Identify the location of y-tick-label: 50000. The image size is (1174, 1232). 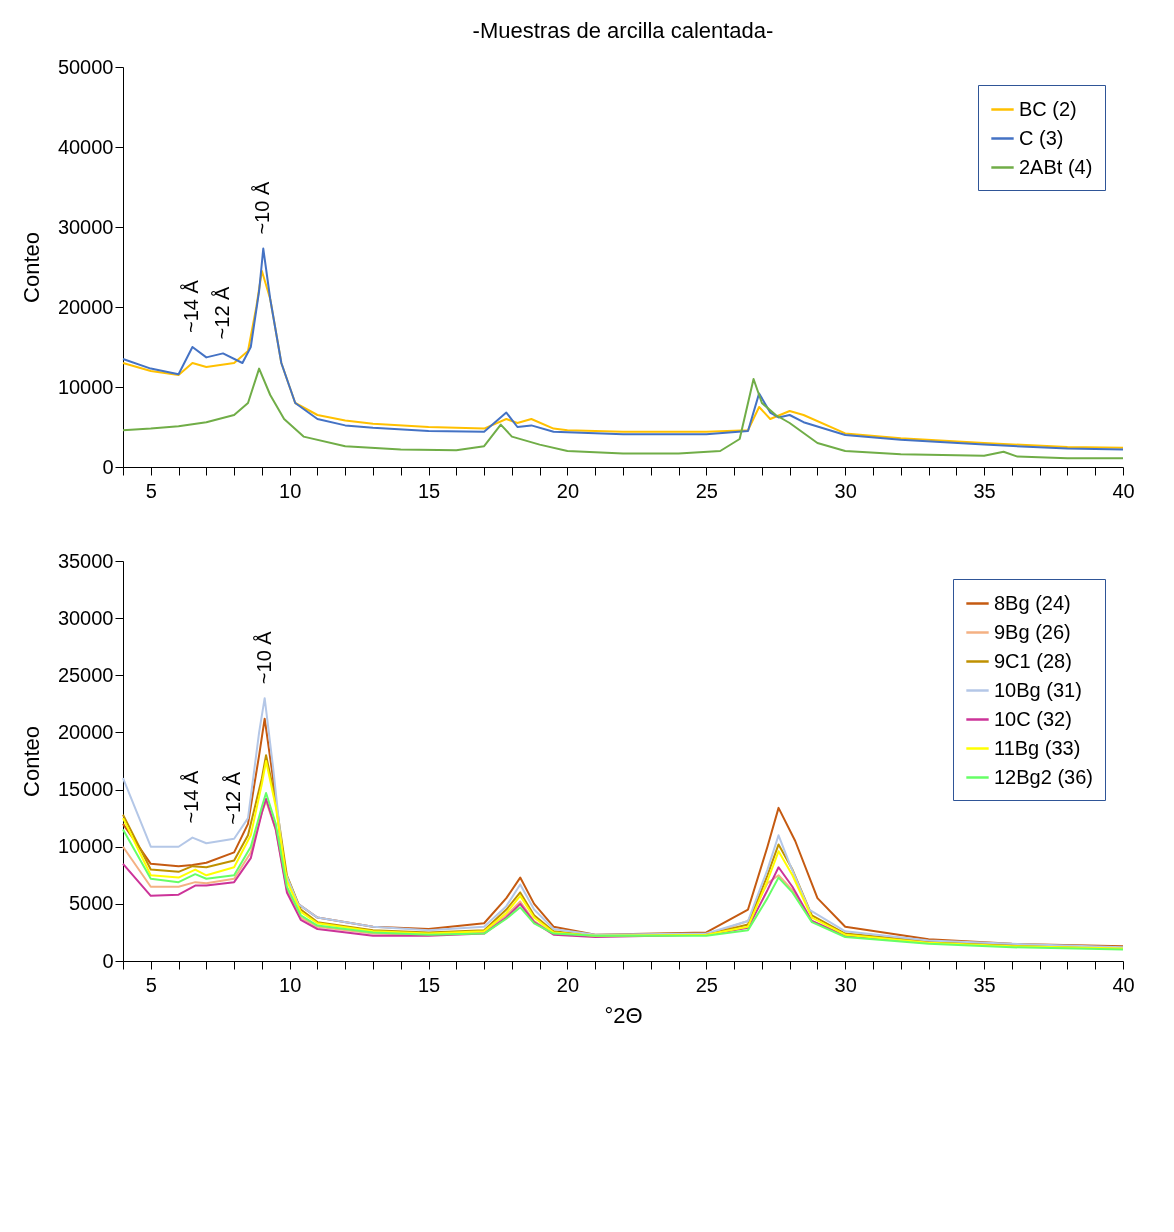
(85, 66).